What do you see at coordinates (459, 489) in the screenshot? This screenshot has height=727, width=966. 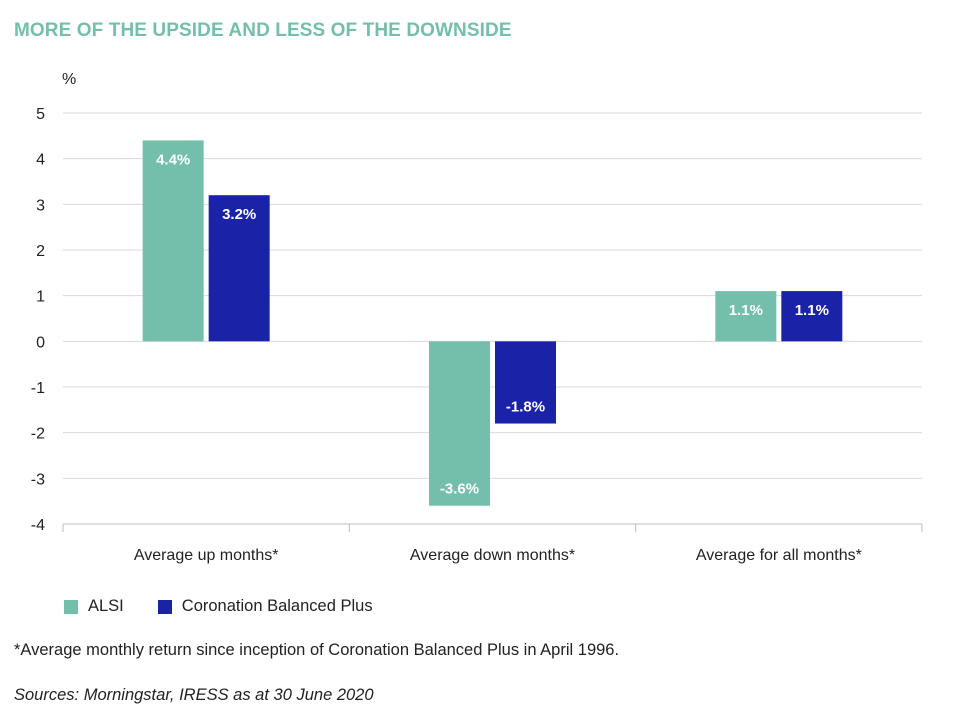 I see `data-label: -3.6%` at bounding box center [459, 489].